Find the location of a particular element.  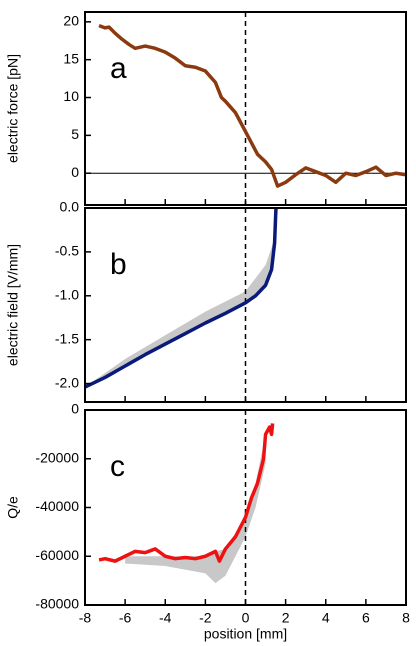

y-axis-label: electric field [V/mm] is located at coordinates (13, 305).